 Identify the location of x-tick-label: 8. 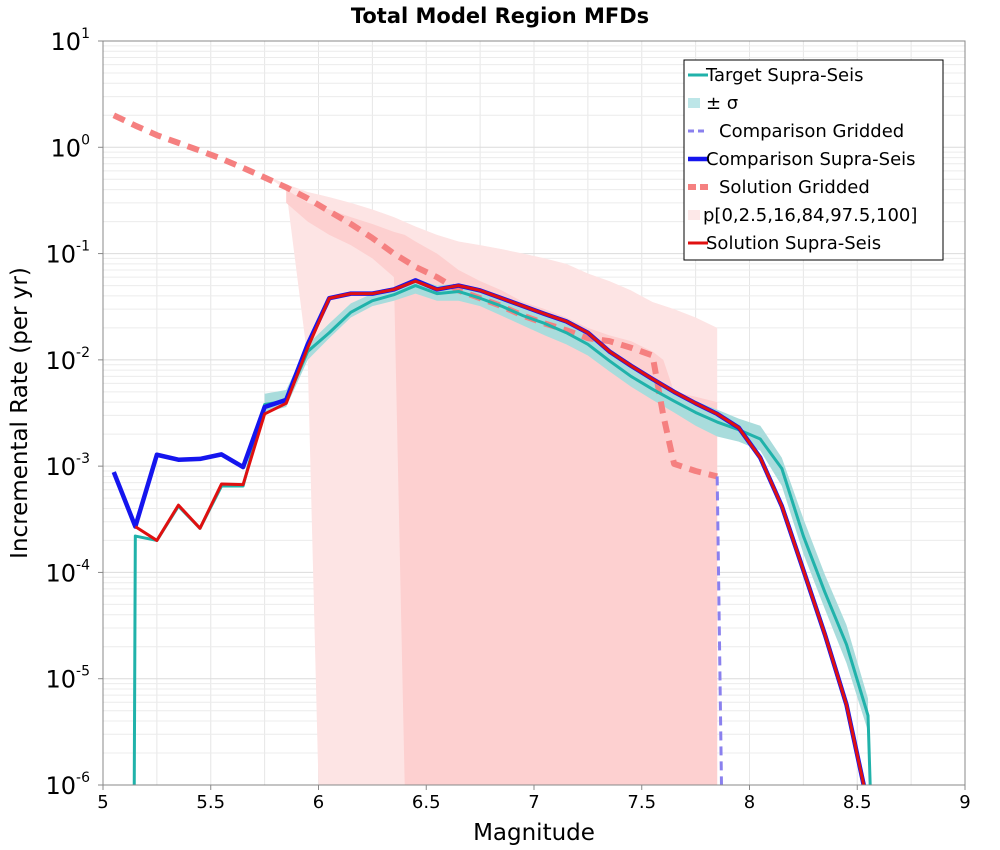
(749, 802).